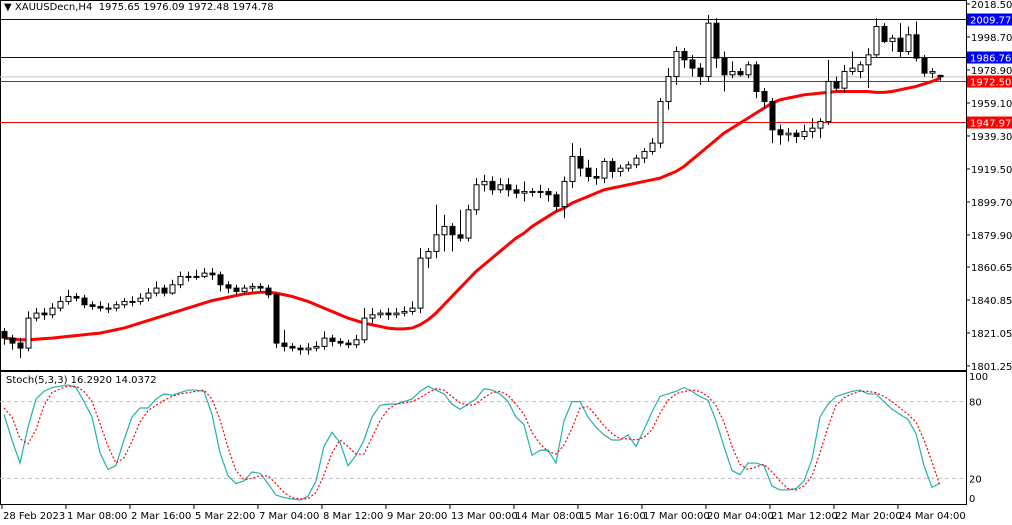  What do you see at coordinates (676, 516) in the screenshot?
I see `time-tick-label: 17 Mar 00:00` at bounding box center [676, 516].